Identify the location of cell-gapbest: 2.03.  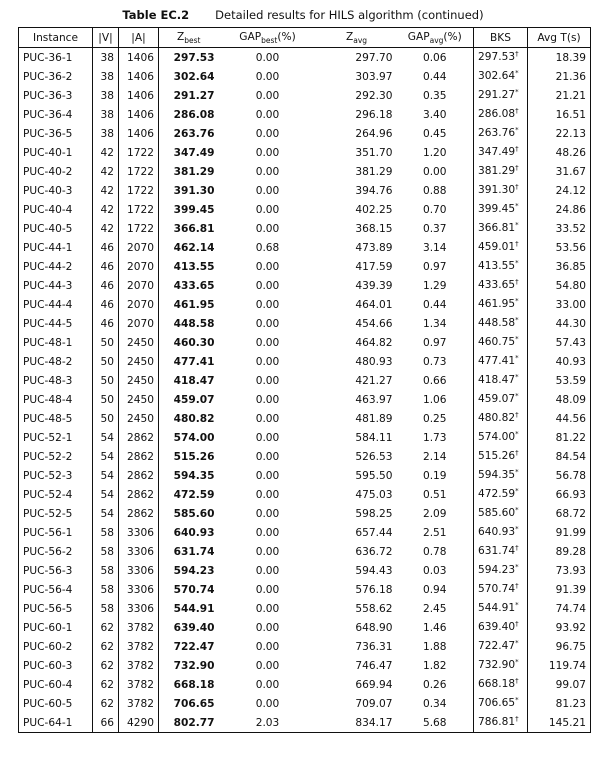
(267, 723).